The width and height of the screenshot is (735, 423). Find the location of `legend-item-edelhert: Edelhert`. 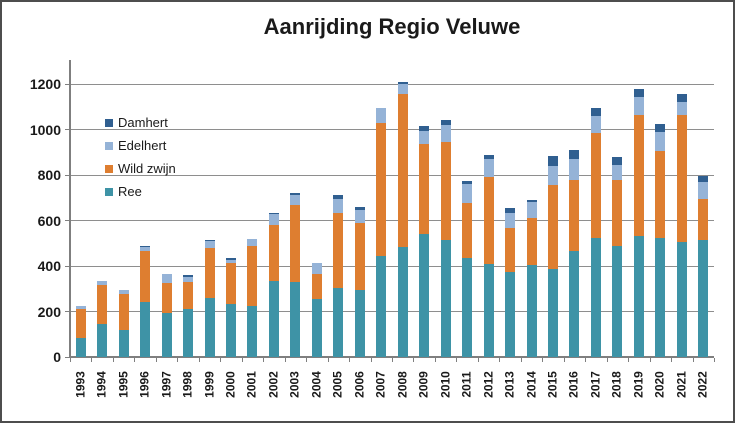

legend-item-edelhert: Edelhert is located at coordinates (135, 146).